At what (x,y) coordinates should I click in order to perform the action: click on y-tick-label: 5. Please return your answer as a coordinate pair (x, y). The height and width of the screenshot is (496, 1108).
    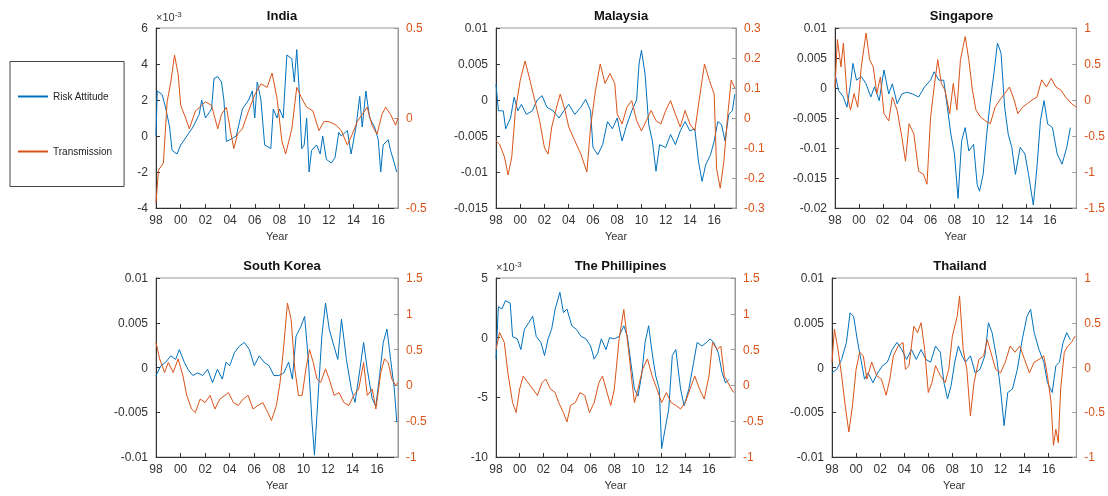
    Looking at the image, I should click on (485, 278).